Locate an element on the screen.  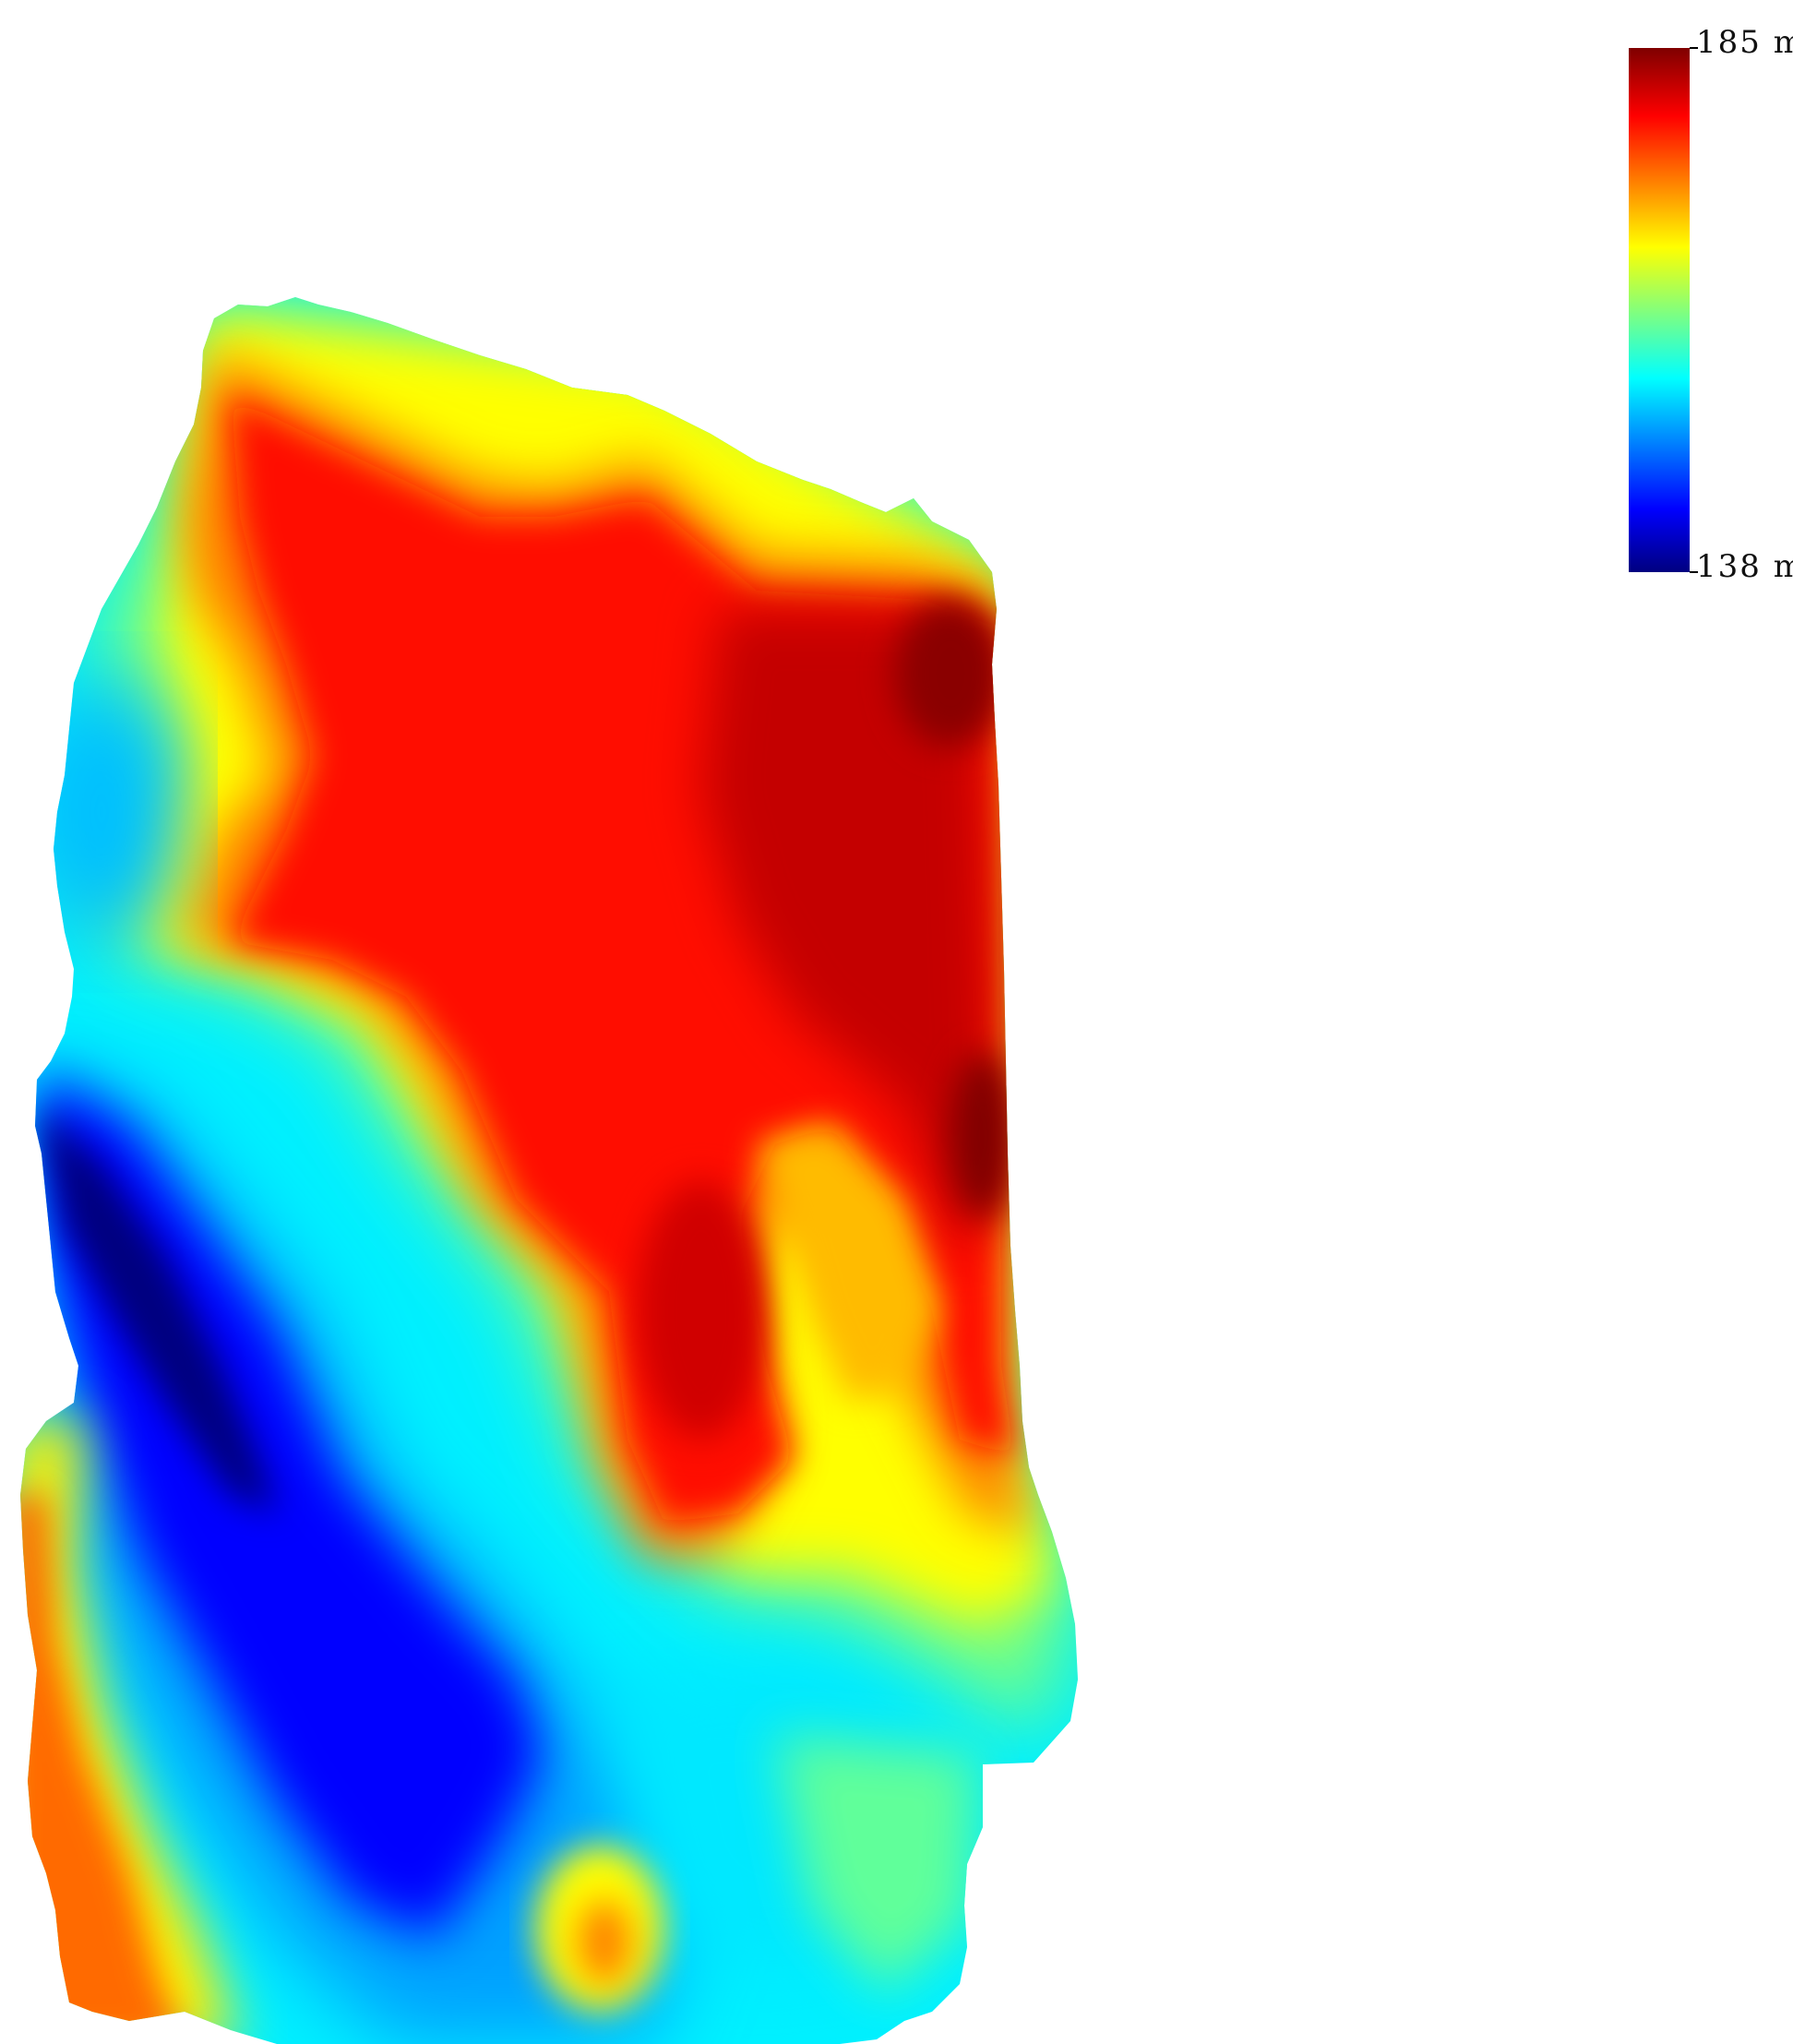
legend-min-label: 138 m is located at coordinates (1744, 566).